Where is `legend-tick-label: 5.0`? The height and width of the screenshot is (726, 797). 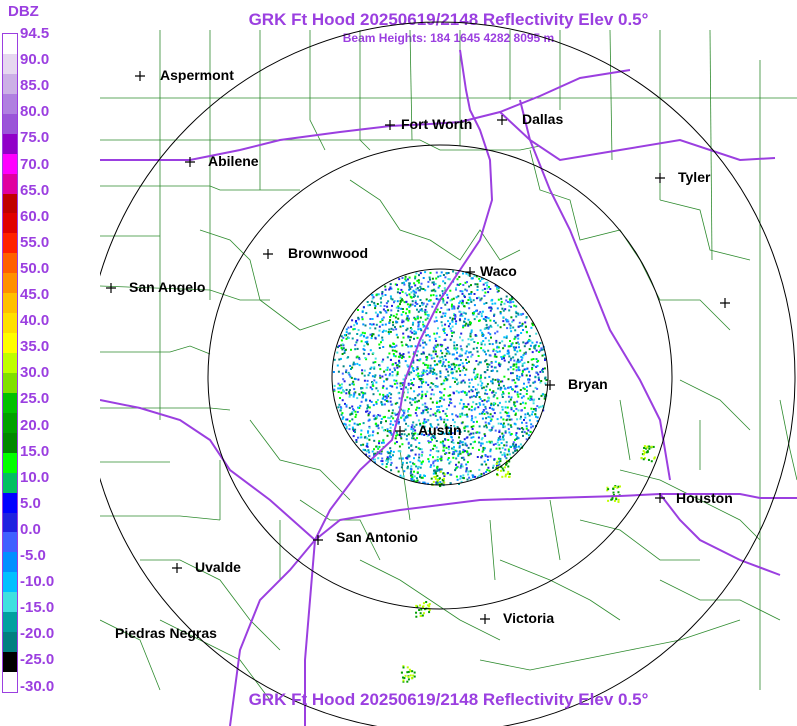 legend-tick-label: 5.0 is located at coordinates (30, 503).